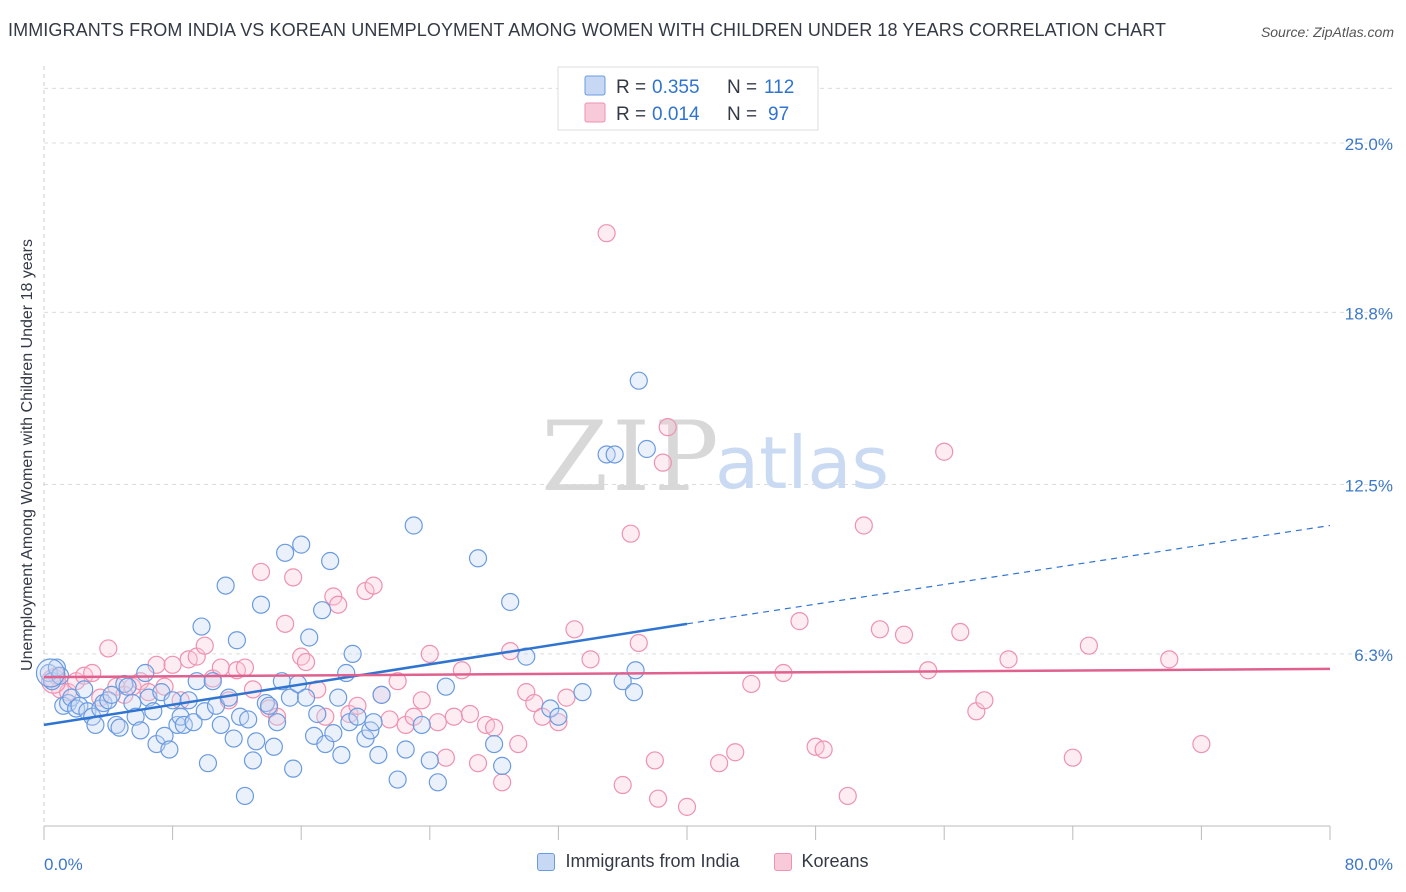 The width and height of the screenshot is (1406, 892). What do you see at coordinates (1369, 486) in the screenshot?
I see `y-tick-label: 12.5%` at bounding box center [1369, 486].